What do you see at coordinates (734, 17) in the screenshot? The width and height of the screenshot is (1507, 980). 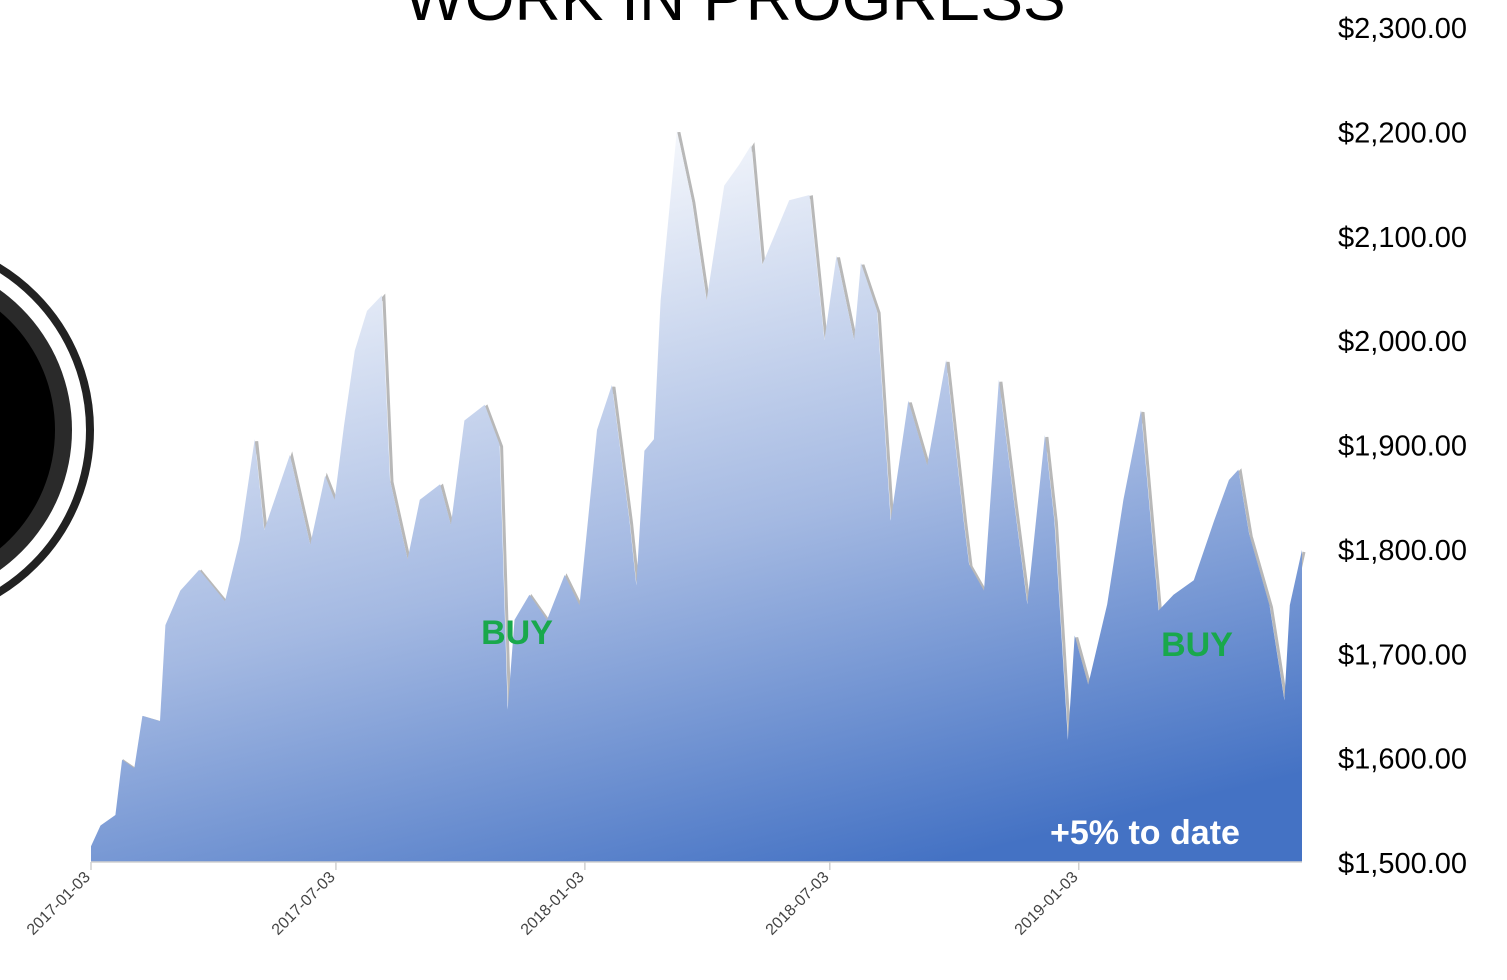 I see `chart-title: WORK IN PROGRESS` at bounding box center [734, 17].